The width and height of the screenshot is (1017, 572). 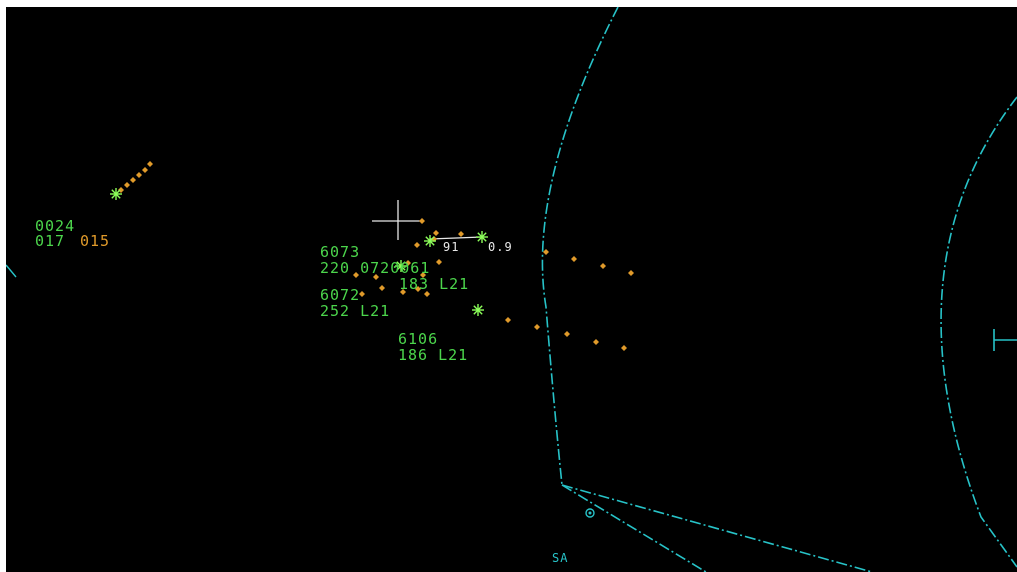 What do you see at coordinates (396, 220) in the screenshot?
I see `crosshair-cursor-icon` at bounding box center [396, 220].